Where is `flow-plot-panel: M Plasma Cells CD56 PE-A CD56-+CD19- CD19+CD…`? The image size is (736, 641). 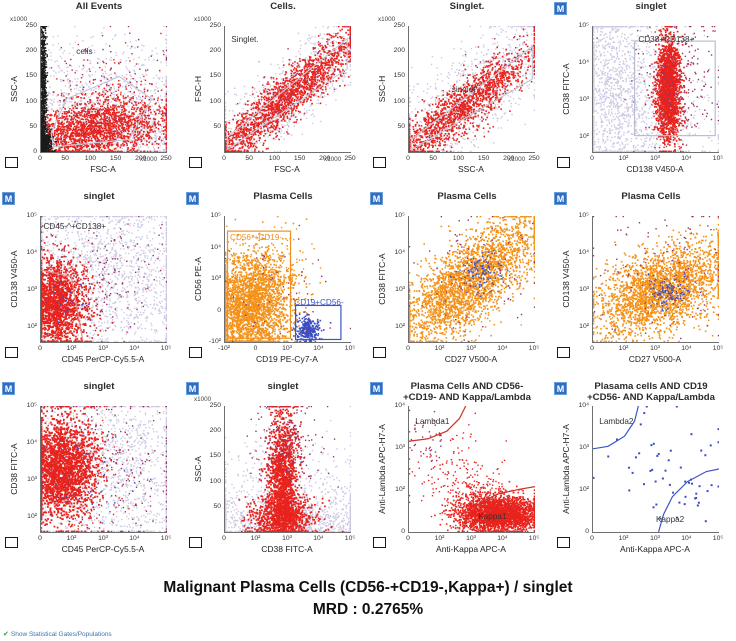 flow-plot-panel: M Plasma Cells CD56 PE-A CD56-+CD19- CD19+CD… is located at coordinates (276, 285).